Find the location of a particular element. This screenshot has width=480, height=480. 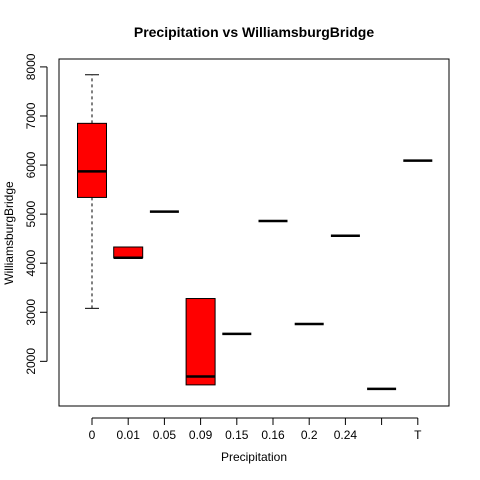

x-tick-label: 0 is located at coordinates (92, 435).